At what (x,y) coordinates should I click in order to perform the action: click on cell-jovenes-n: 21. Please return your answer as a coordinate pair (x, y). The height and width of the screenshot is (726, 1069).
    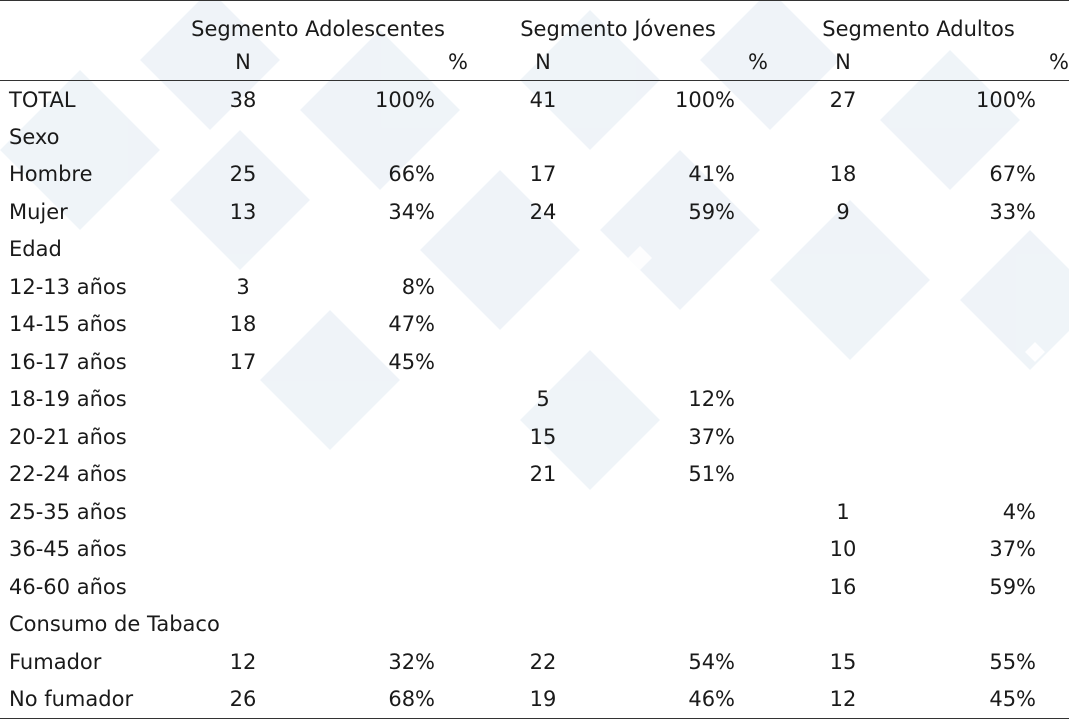
    Looking at the image, I should click on (543, 474).